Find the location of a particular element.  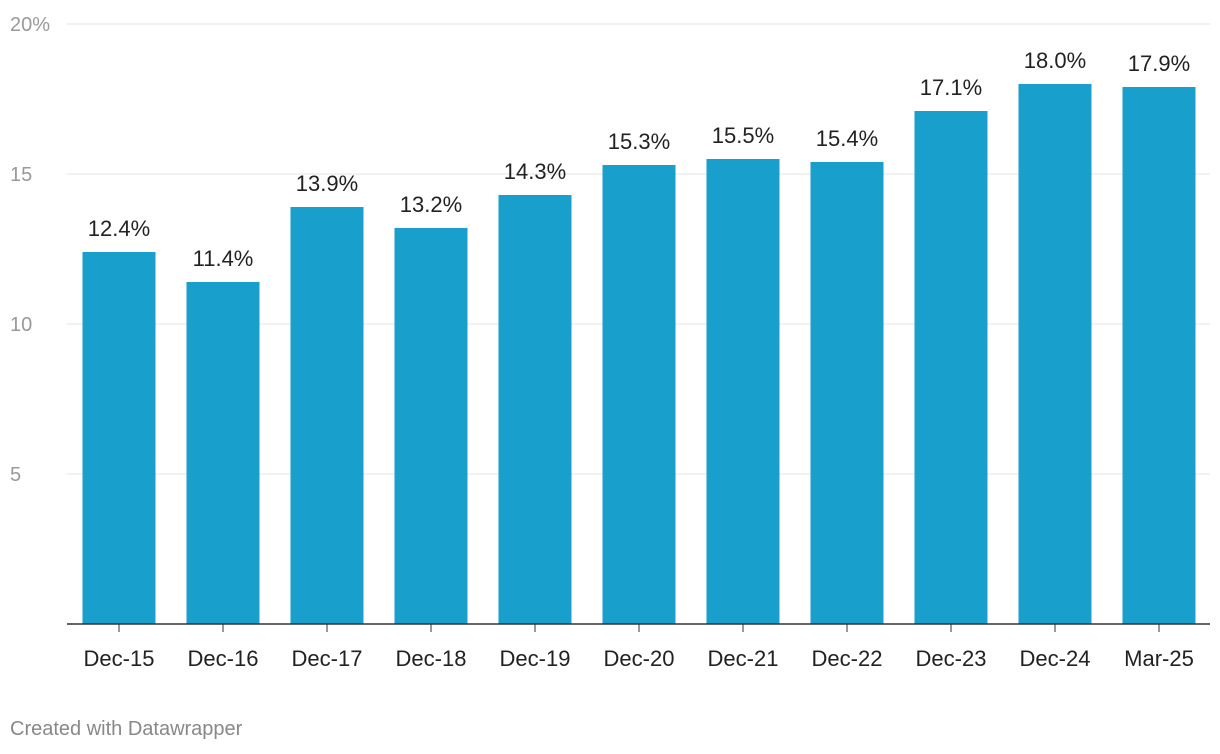

x-tick-label: Dec-24 is located at coordinates (1055, 658).